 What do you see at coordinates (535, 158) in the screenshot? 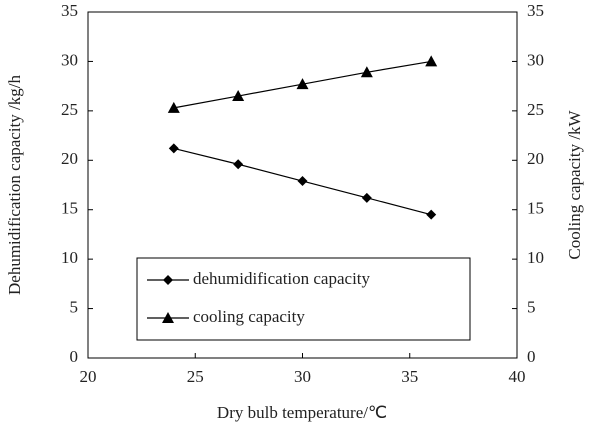
I see `y2-tick-label: 20` at bounding box center [535, 158].